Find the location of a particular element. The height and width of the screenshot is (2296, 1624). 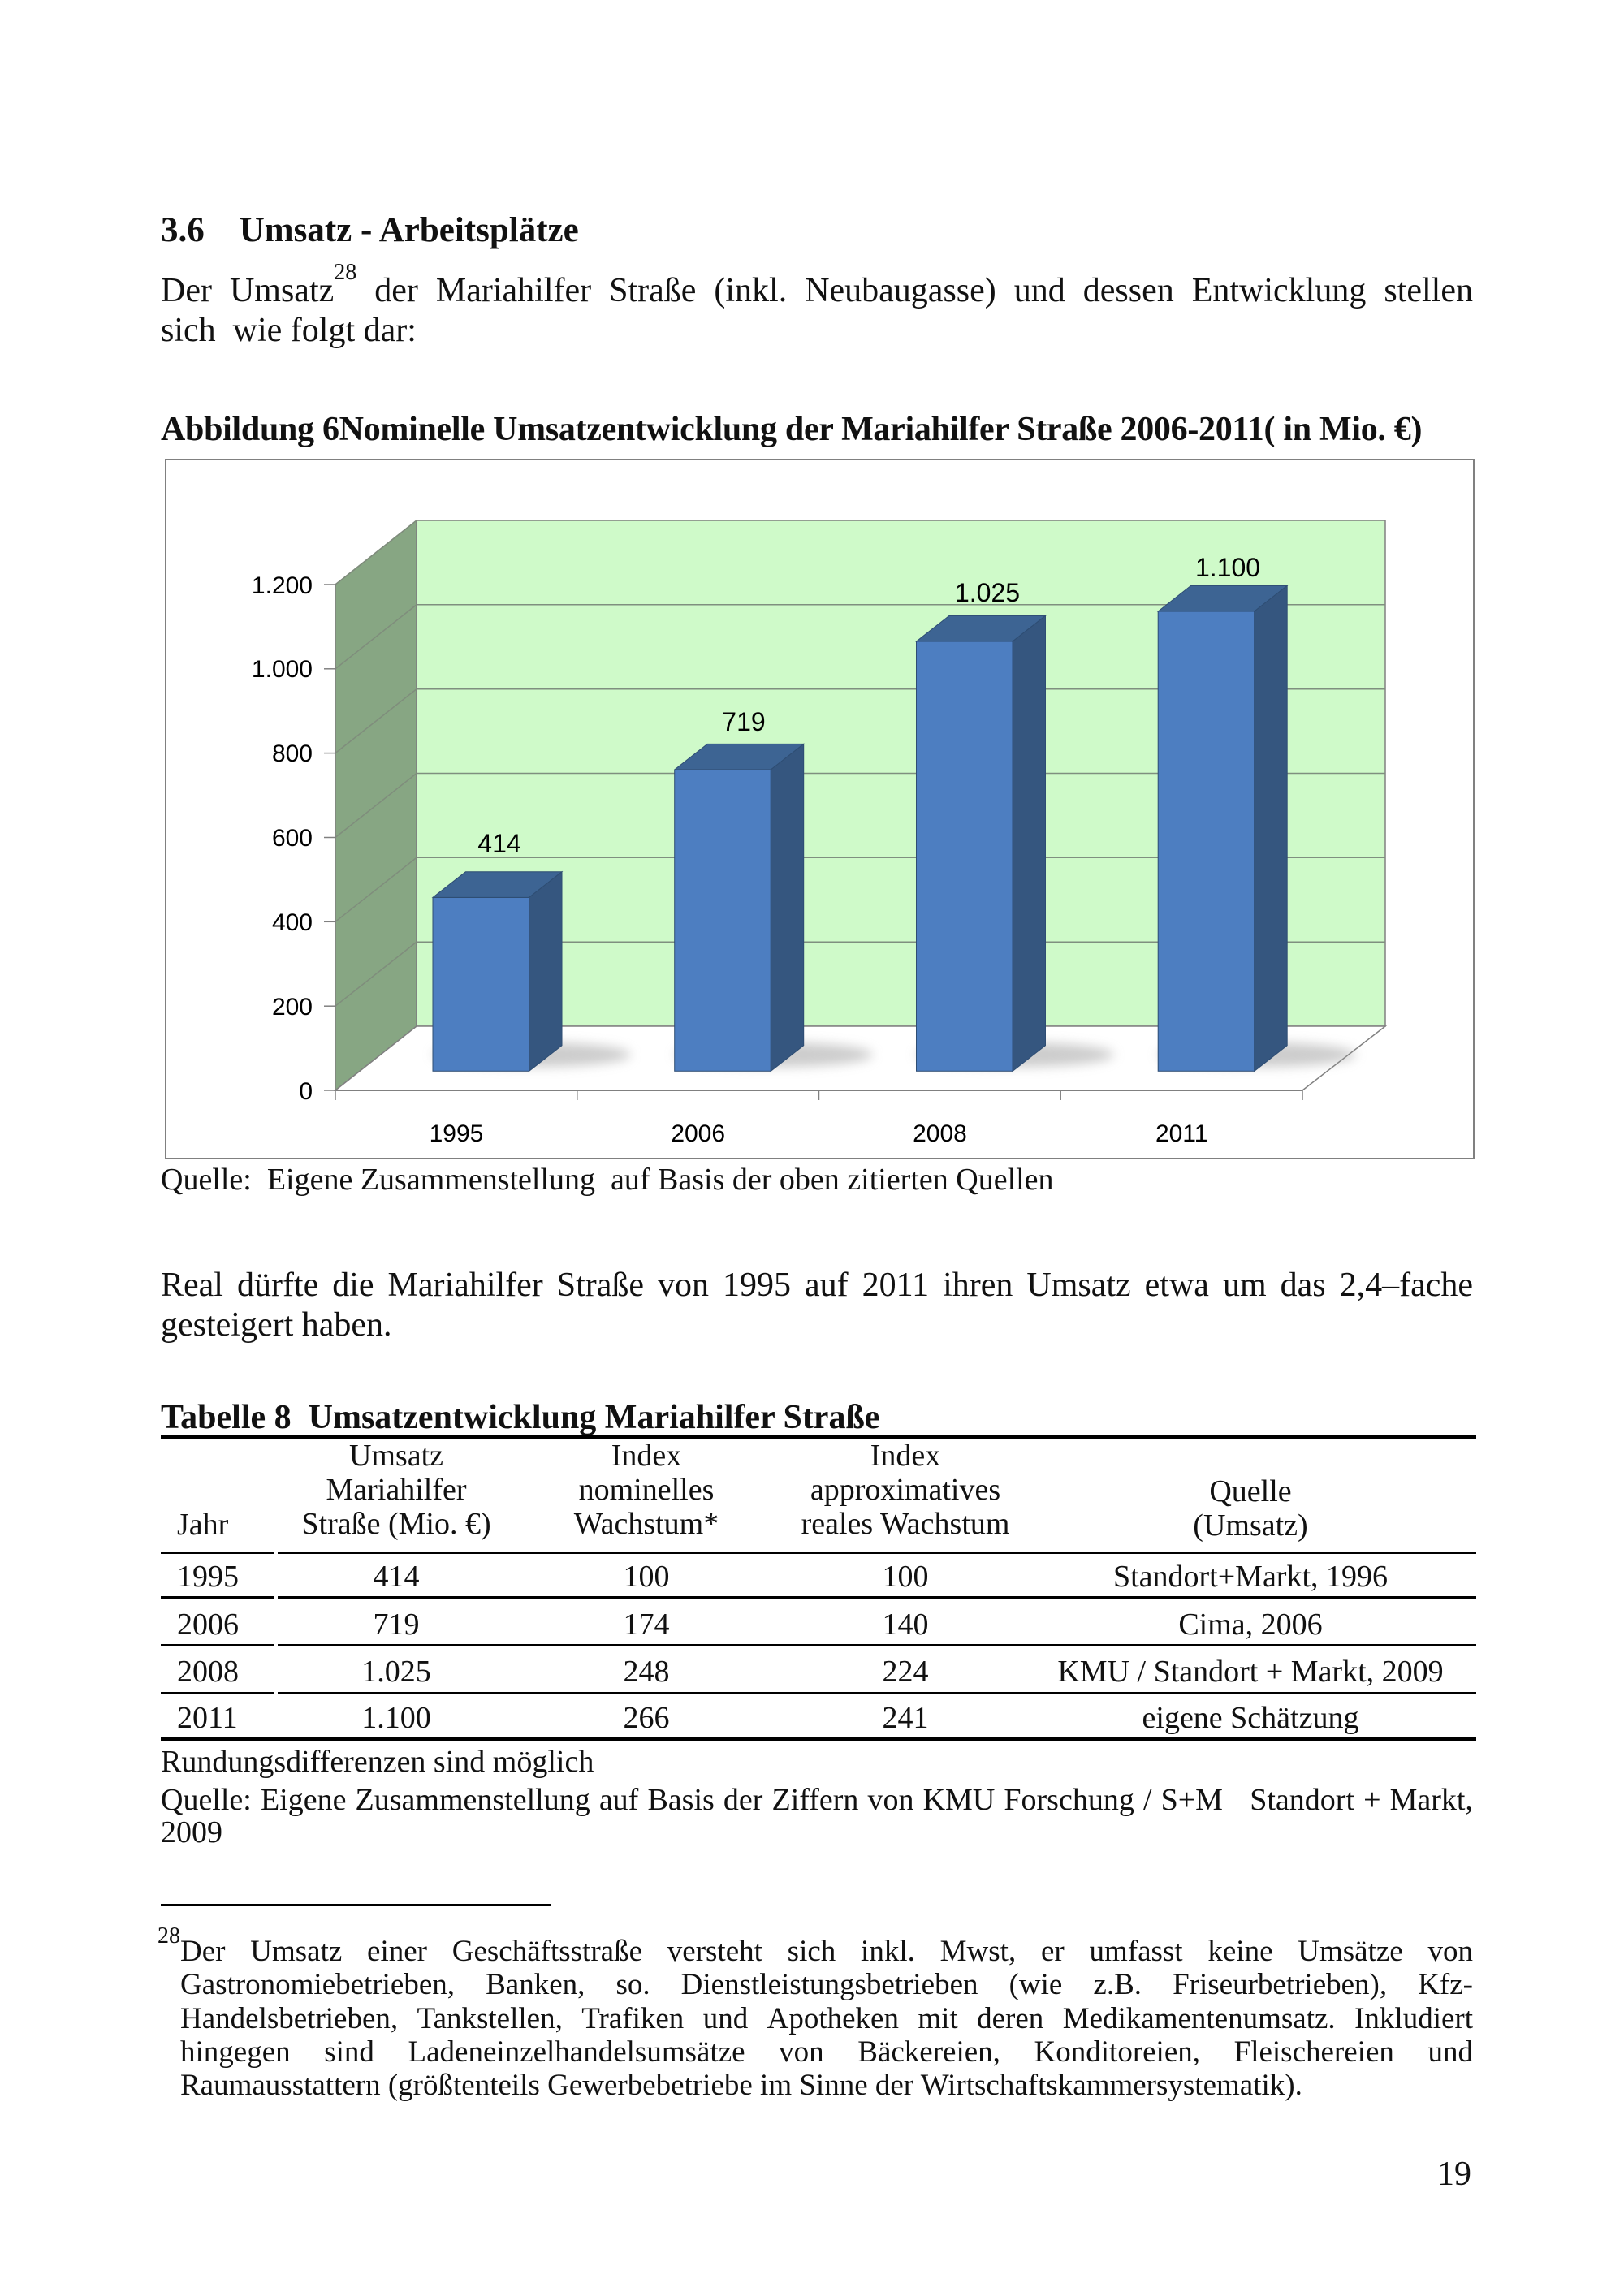

svg-text: 2008 is located at coordinates (940, 1133).